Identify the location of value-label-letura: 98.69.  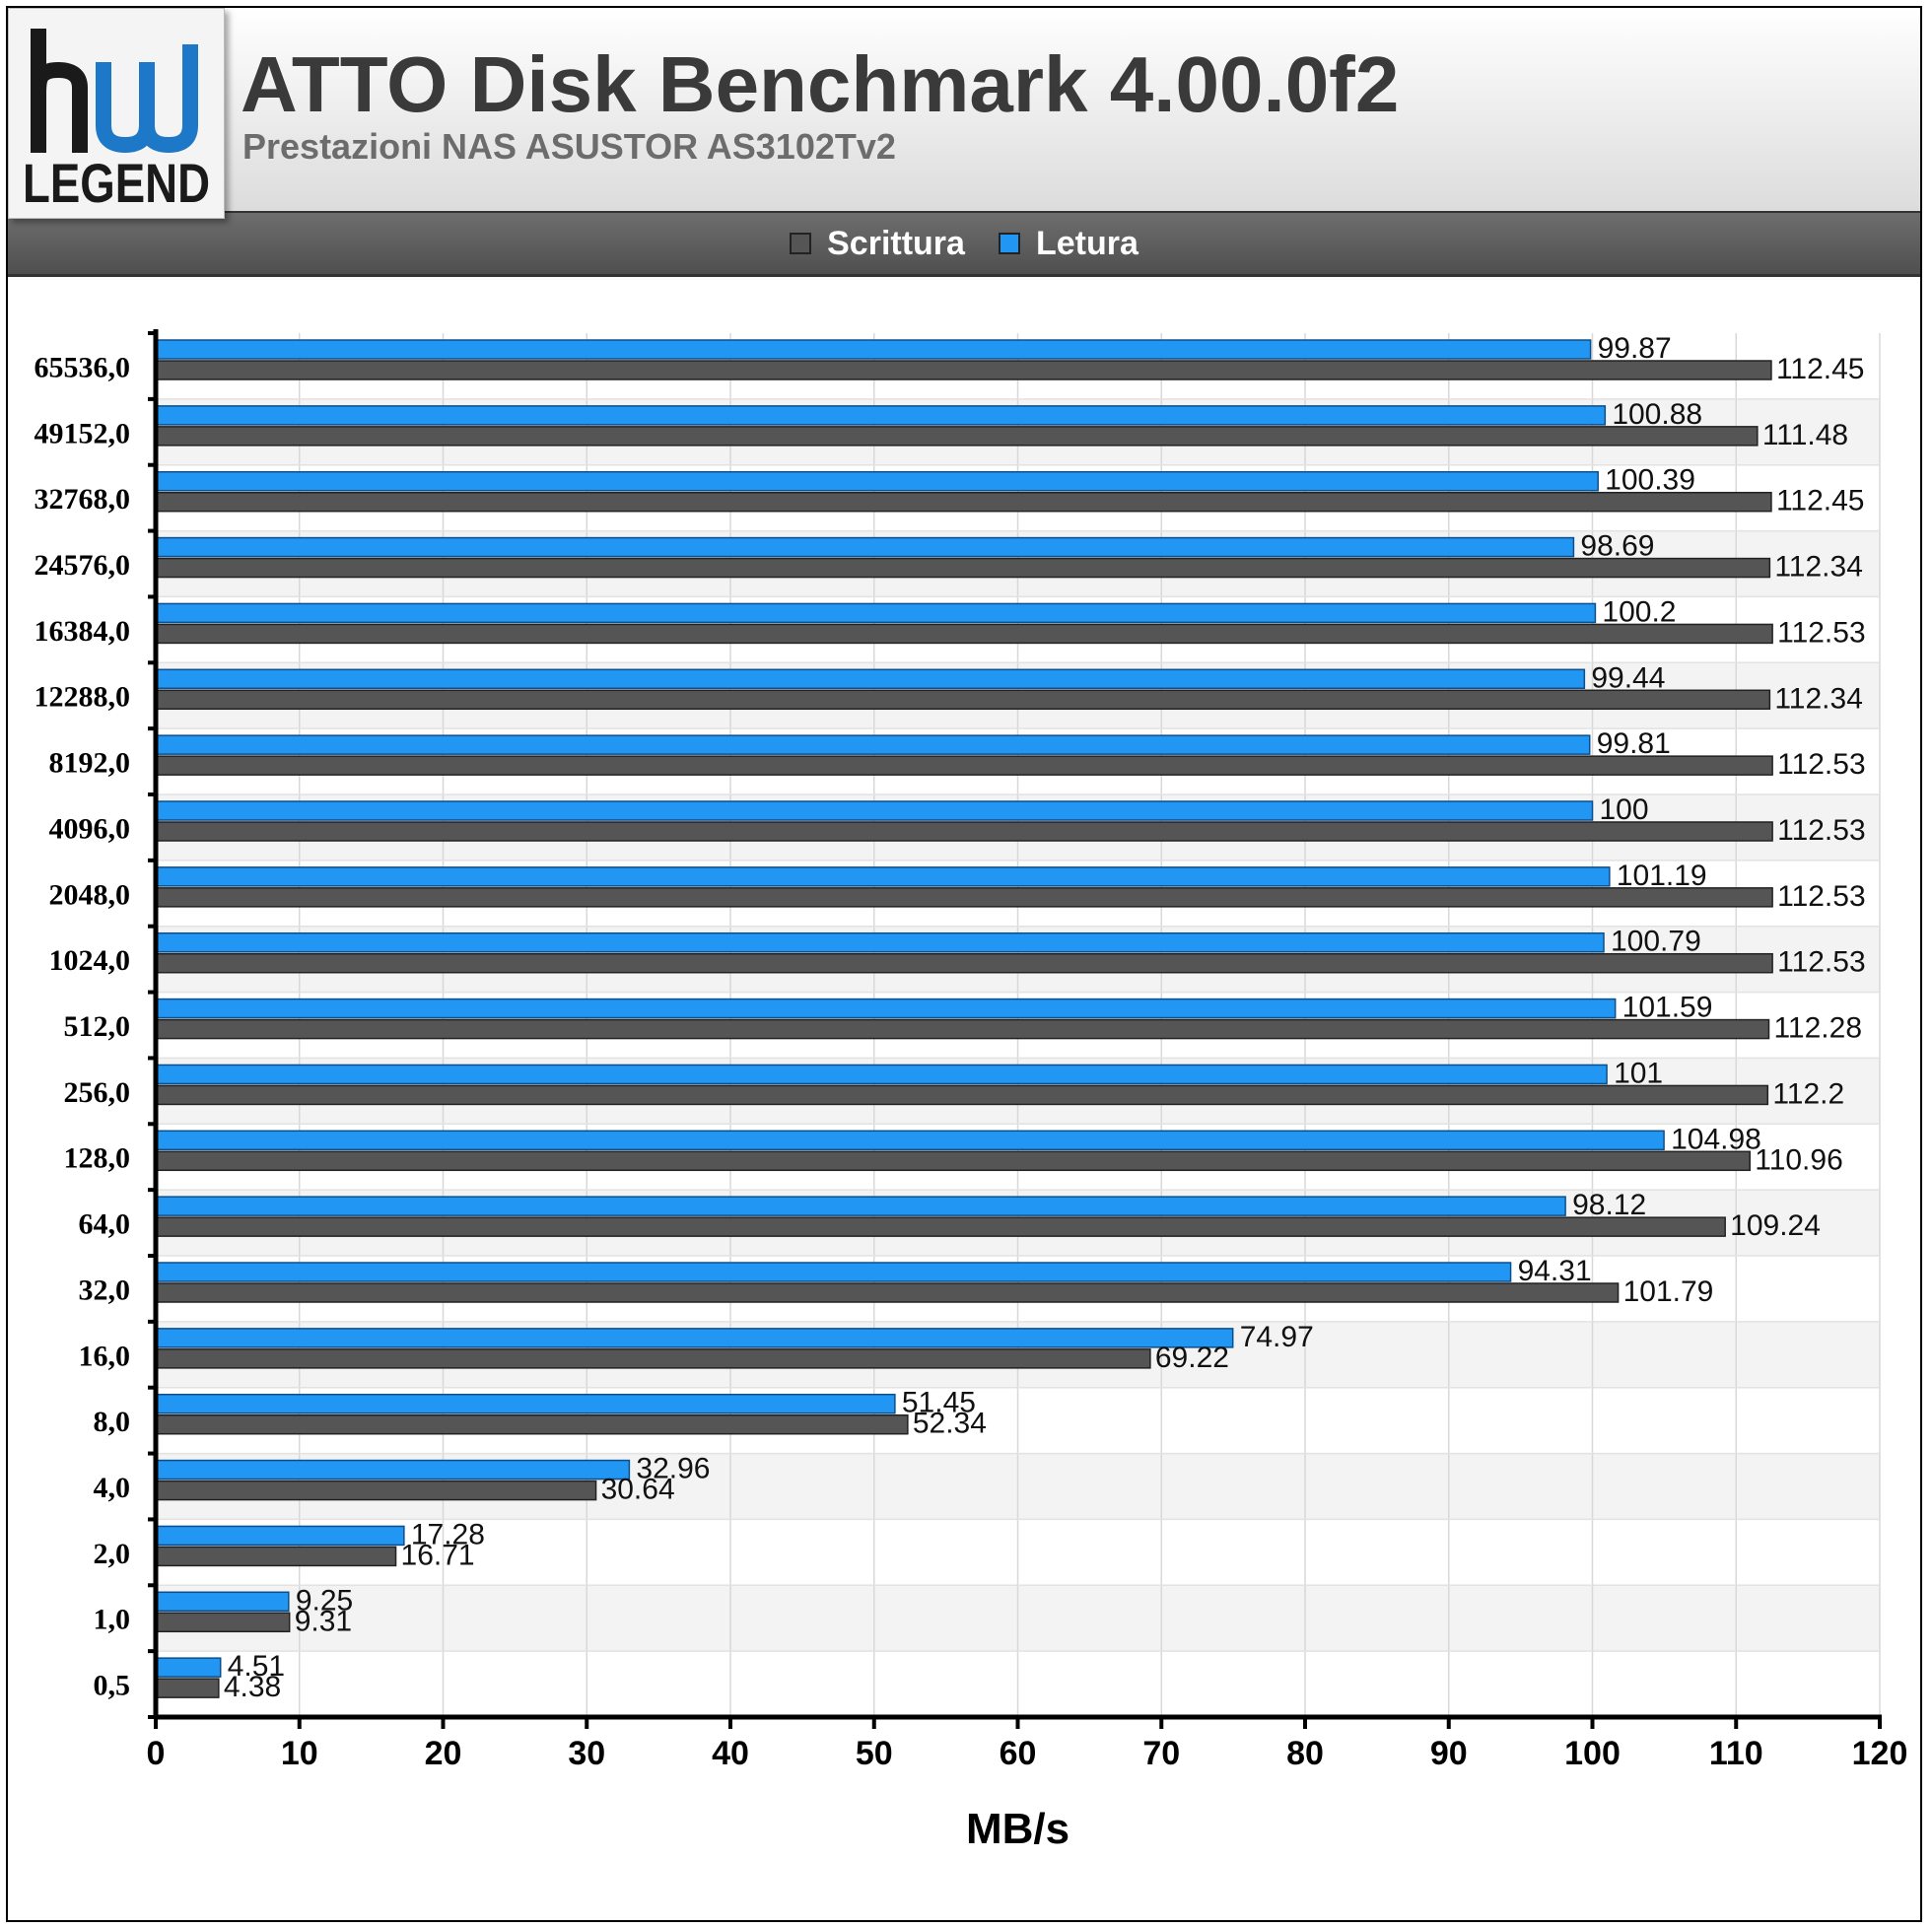
(1617, 546).